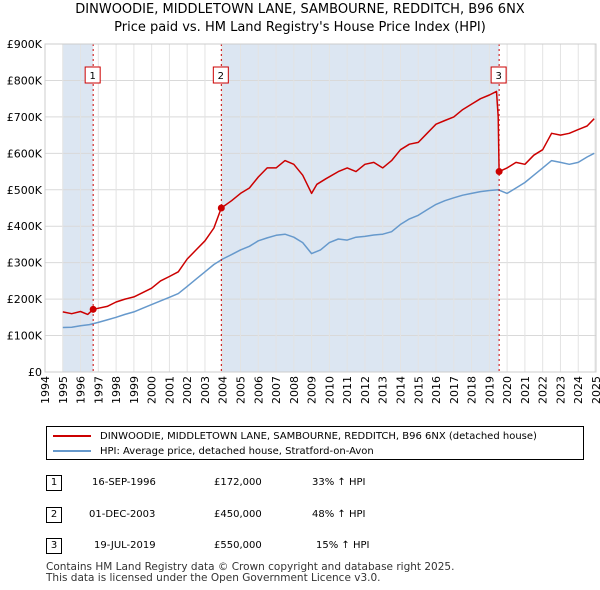 This screenshot has height=590, width=600. What do you see at coordinates (134, 390) in the screenshot?
I see `x-tick-label: 1999` at bounding box center [134, 390].